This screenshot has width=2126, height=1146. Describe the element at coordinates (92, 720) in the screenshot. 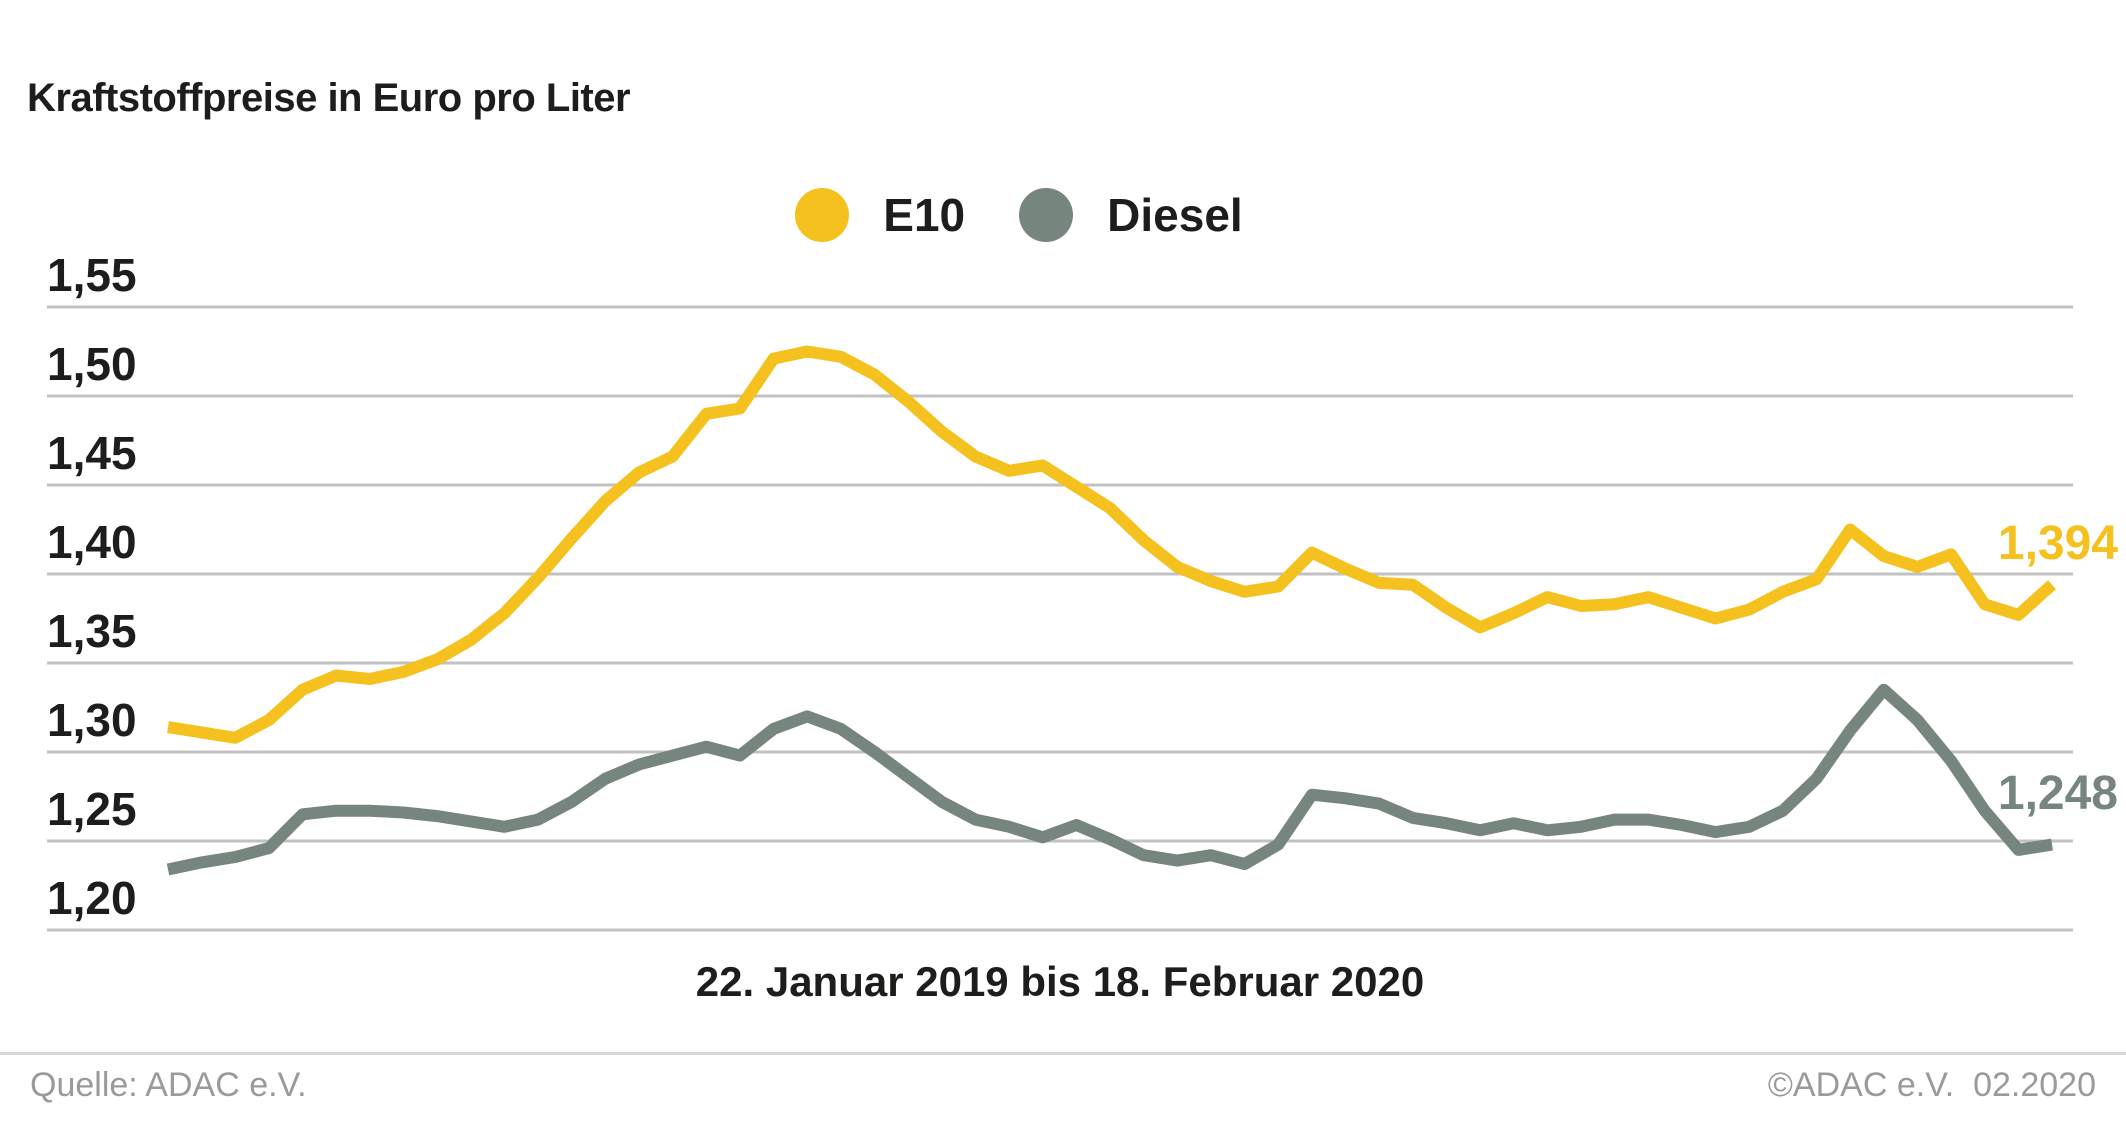

I see `y-tick-label: 1,30` at that location.